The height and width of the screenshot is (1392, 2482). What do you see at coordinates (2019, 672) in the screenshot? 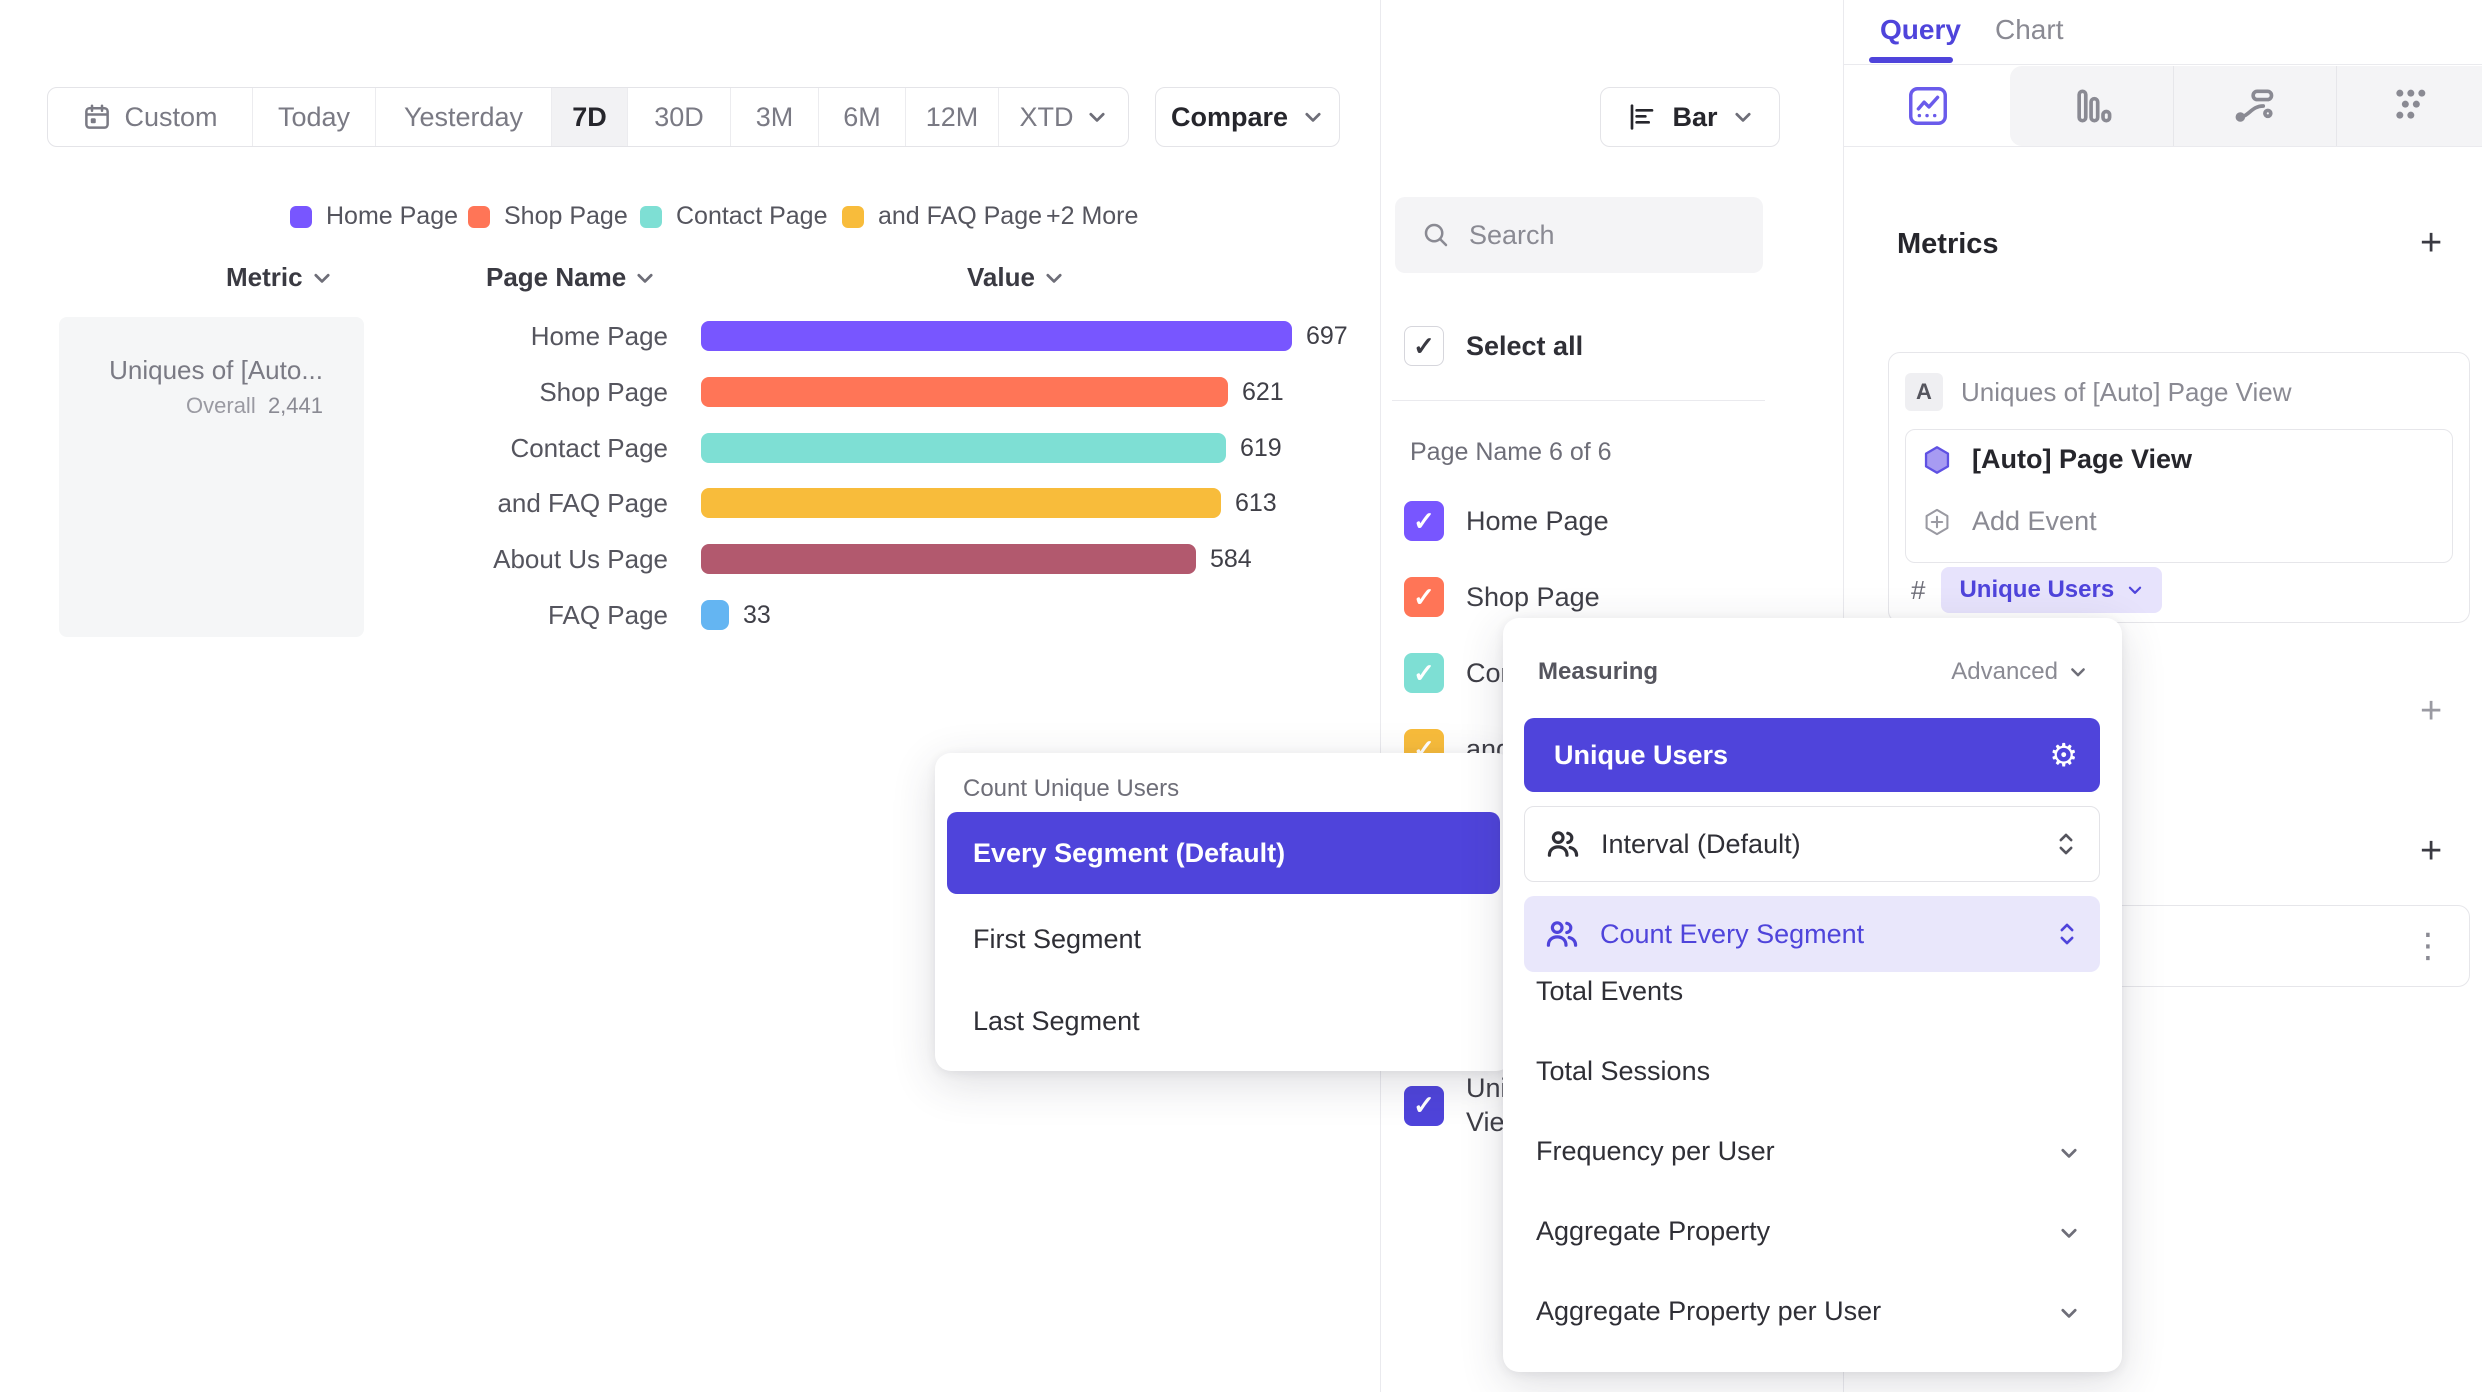
I see `advanced-toggle: Advanced` at bounding box center [2019, 672].